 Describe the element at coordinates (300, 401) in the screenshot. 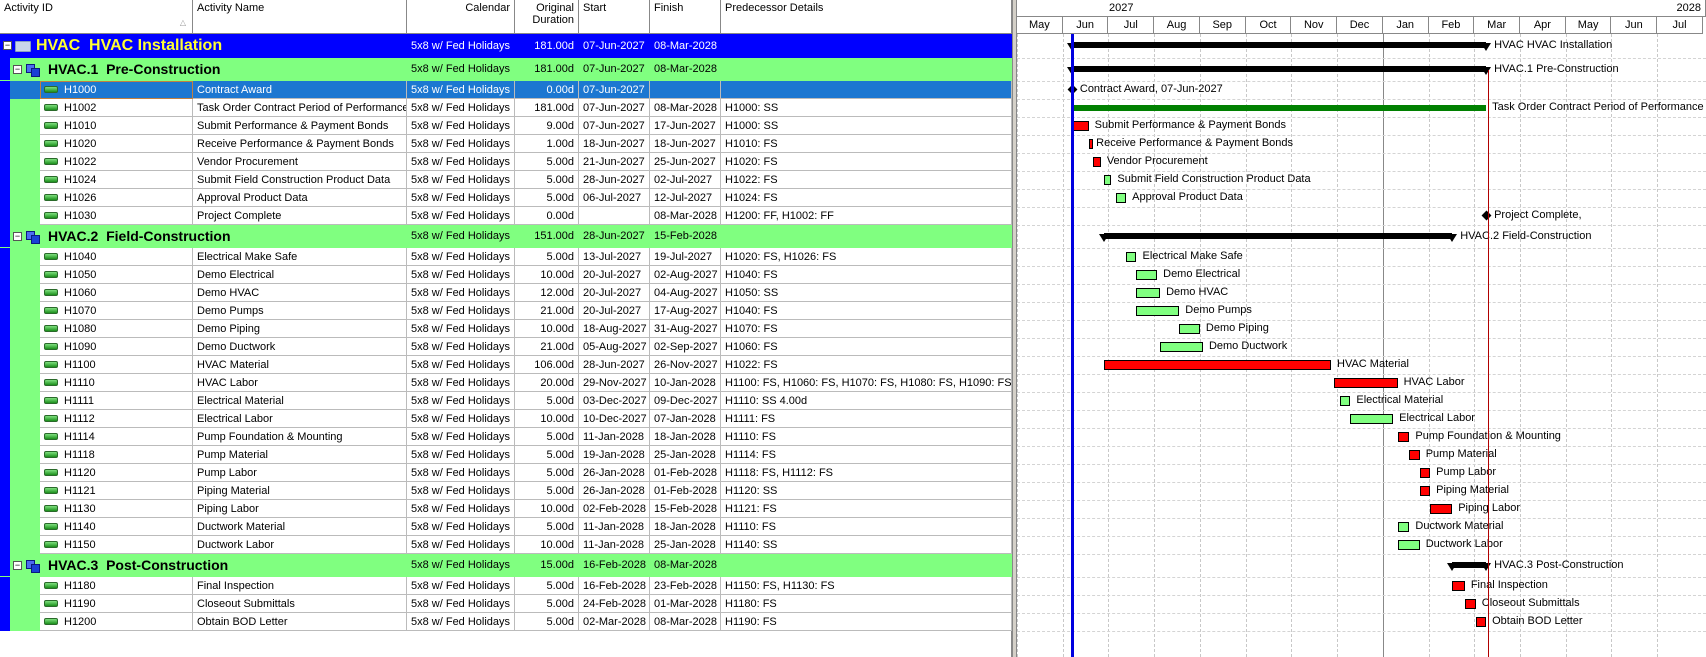

I see `activity-name-cell: Electrical Material` at that location.